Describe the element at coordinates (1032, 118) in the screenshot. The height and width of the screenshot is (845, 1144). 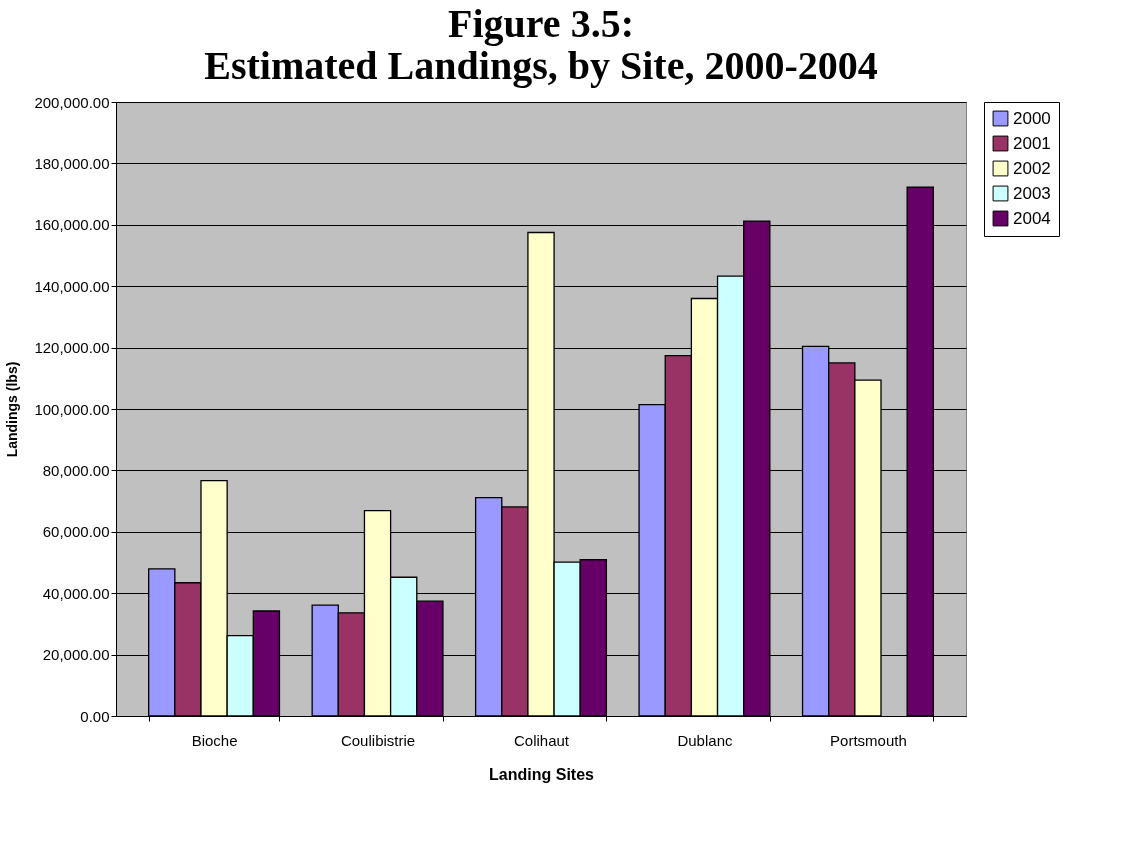
I see `legend-label: 2000` at that location.